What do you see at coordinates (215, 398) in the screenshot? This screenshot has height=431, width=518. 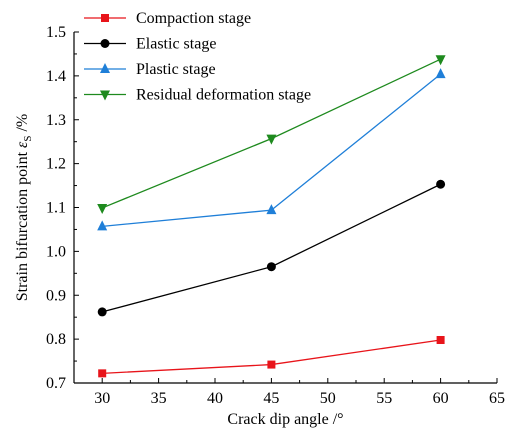 I see `x-tick-label: 40` at bounding box center [215, 398].